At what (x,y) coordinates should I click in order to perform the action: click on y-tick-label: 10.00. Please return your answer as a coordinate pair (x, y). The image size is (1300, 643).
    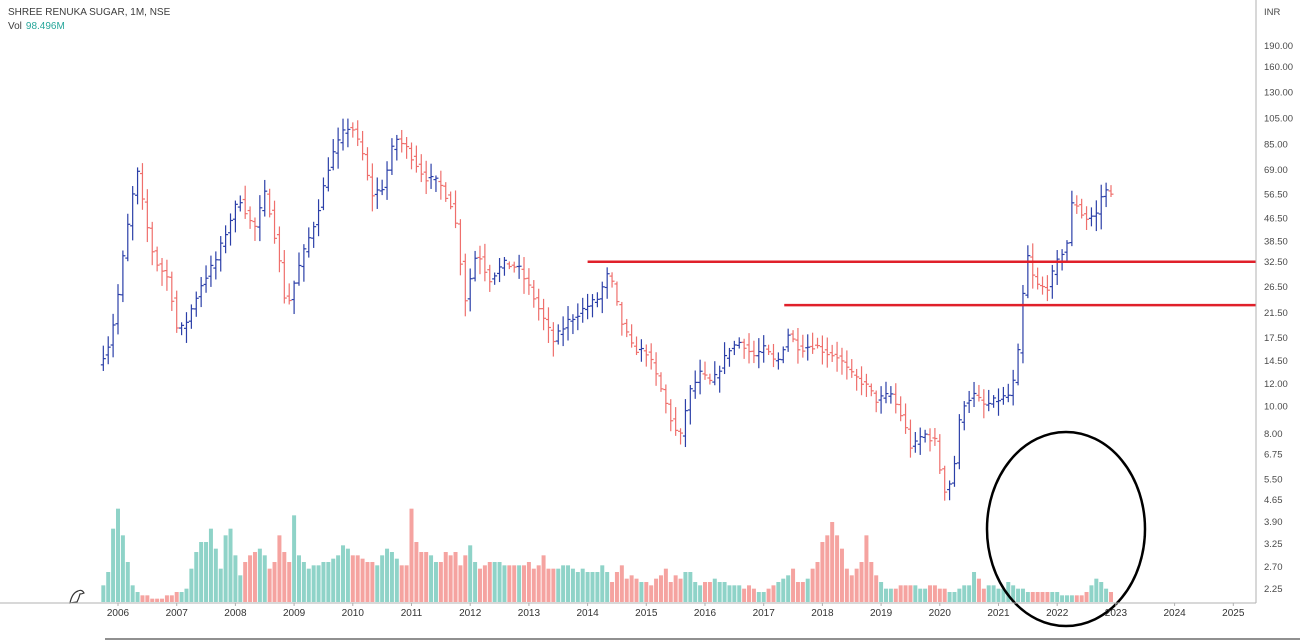
    Looking at the image, I should click on (1276, 407).